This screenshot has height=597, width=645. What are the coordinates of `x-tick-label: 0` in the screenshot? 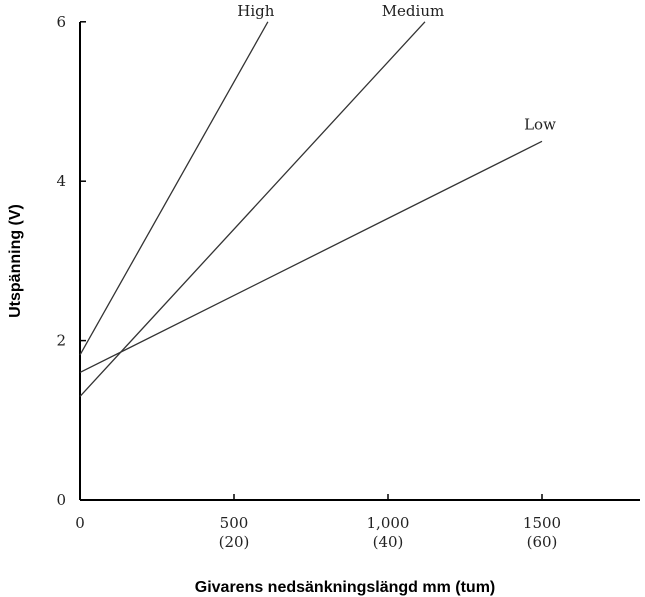 It's located at (80, 523).